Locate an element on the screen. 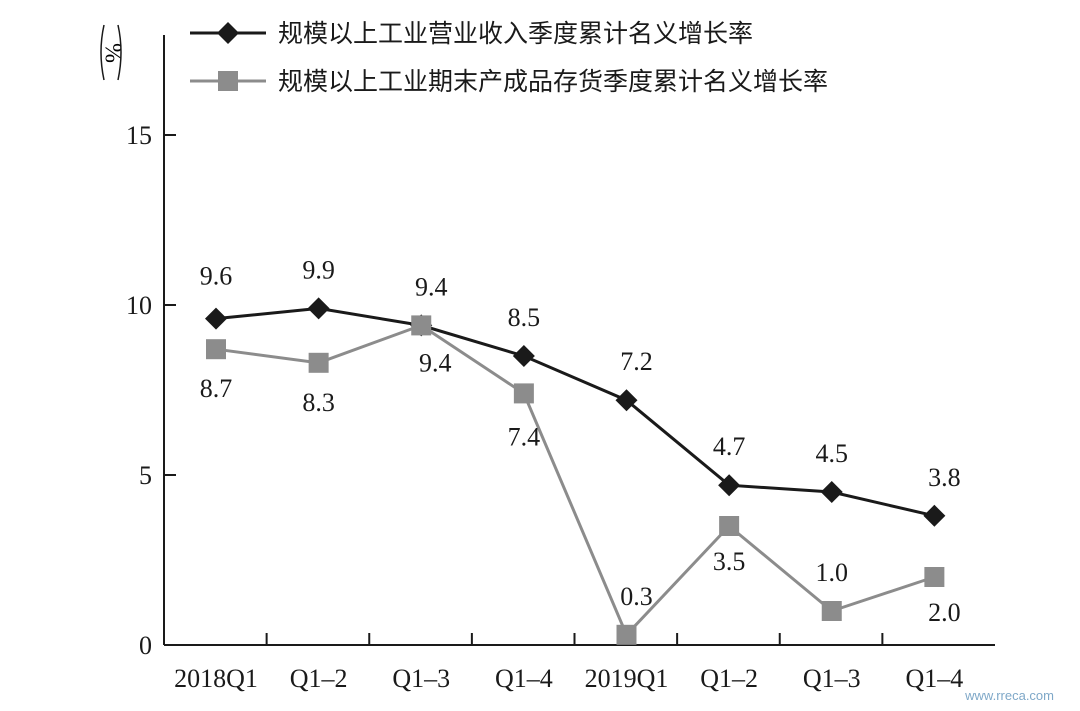  y-tick-label: 0 is located at coordinates (145, 645).